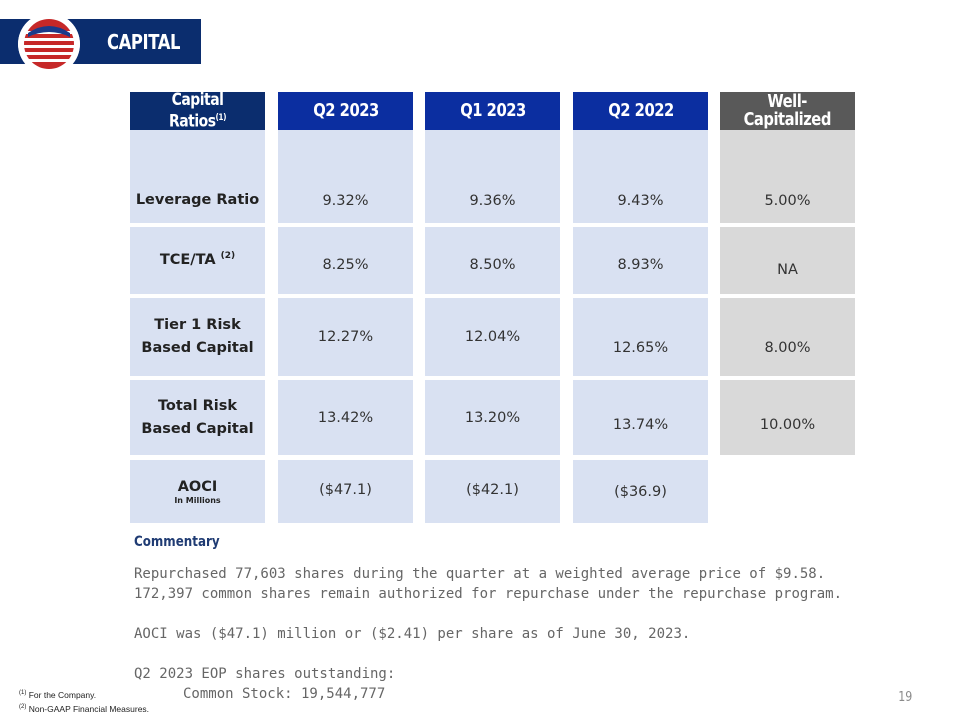 The height and width of the screenshot is (720, 960). What do you see at coordinates (640, 417) in the screenshot?
I see `value-q2-2022-total: 13.74%` at bounding box center [640, 417].